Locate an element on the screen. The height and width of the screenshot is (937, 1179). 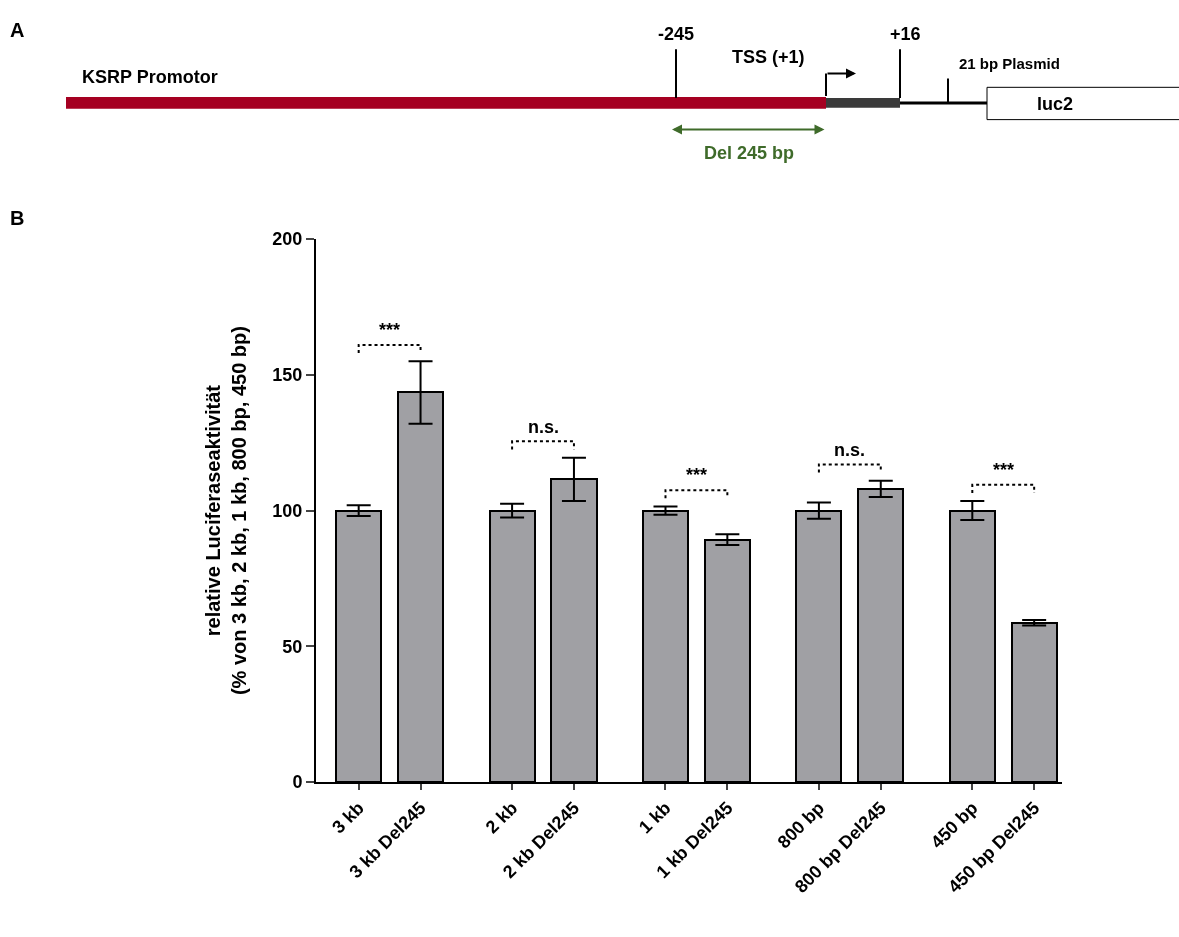
y-tick-label: 50 is located at coordinates (292, 646).